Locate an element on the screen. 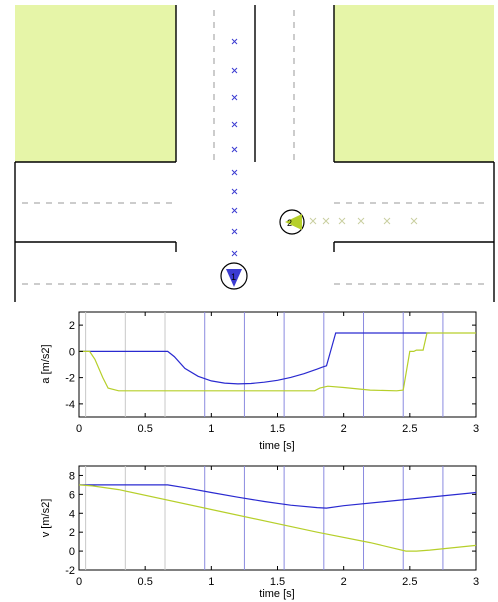  vehicle-2-label: 2 is located at coordinates (289, 223).